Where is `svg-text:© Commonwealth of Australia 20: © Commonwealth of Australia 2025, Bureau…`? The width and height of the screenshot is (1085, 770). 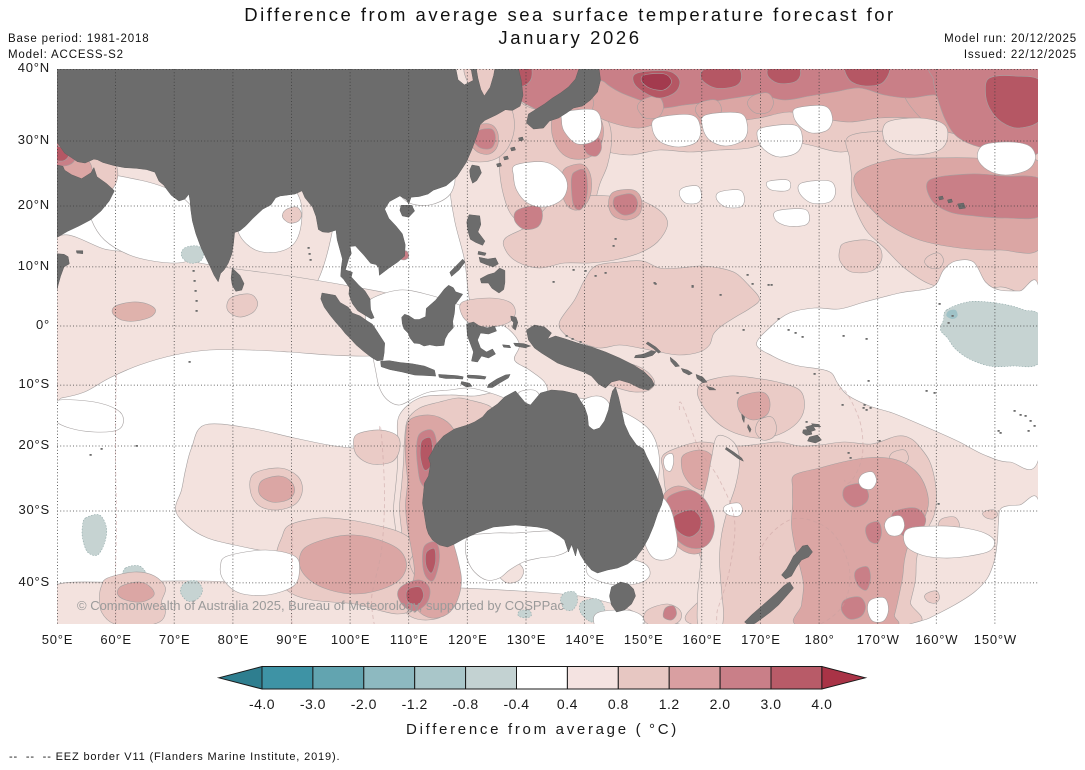
svg-text:© Commonwealth of Australia 20: © Commonwealth of Australia 2025, Bureau… is located at coordinates (320, 605).